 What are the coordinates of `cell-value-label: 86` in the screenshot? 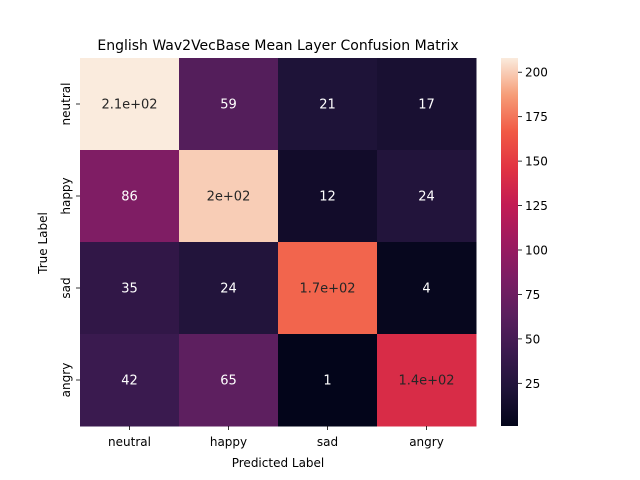 It's located at (129, 197).